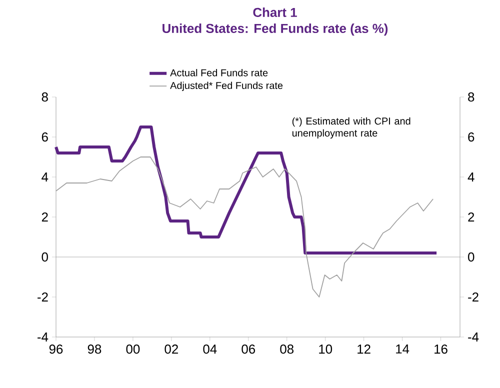 The width and height of the screenshot is (500, 388). What do you see at coordinates (45, 177) in the screenshot?
I see `y2-tick-label: 4` at bounding box center [45, 177].